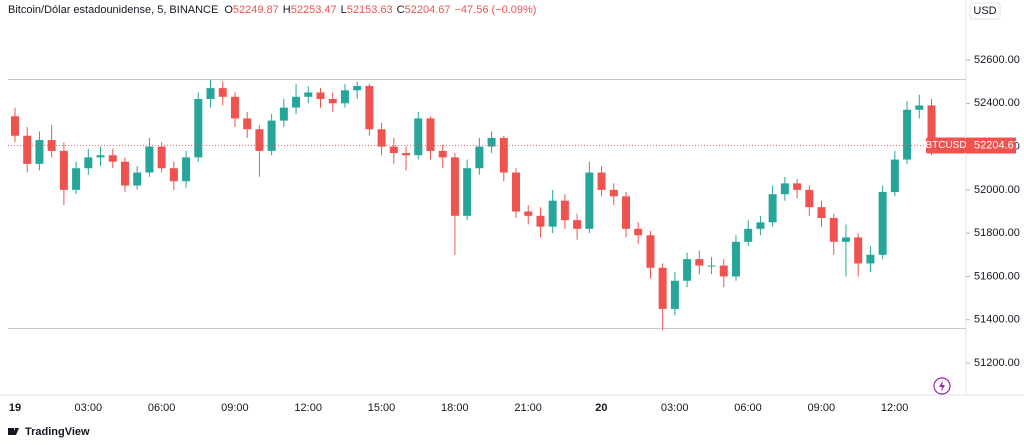 This screenshot has width=1024, height=445. I want to click on x-tick-label: 12:00, so click(895, 408).